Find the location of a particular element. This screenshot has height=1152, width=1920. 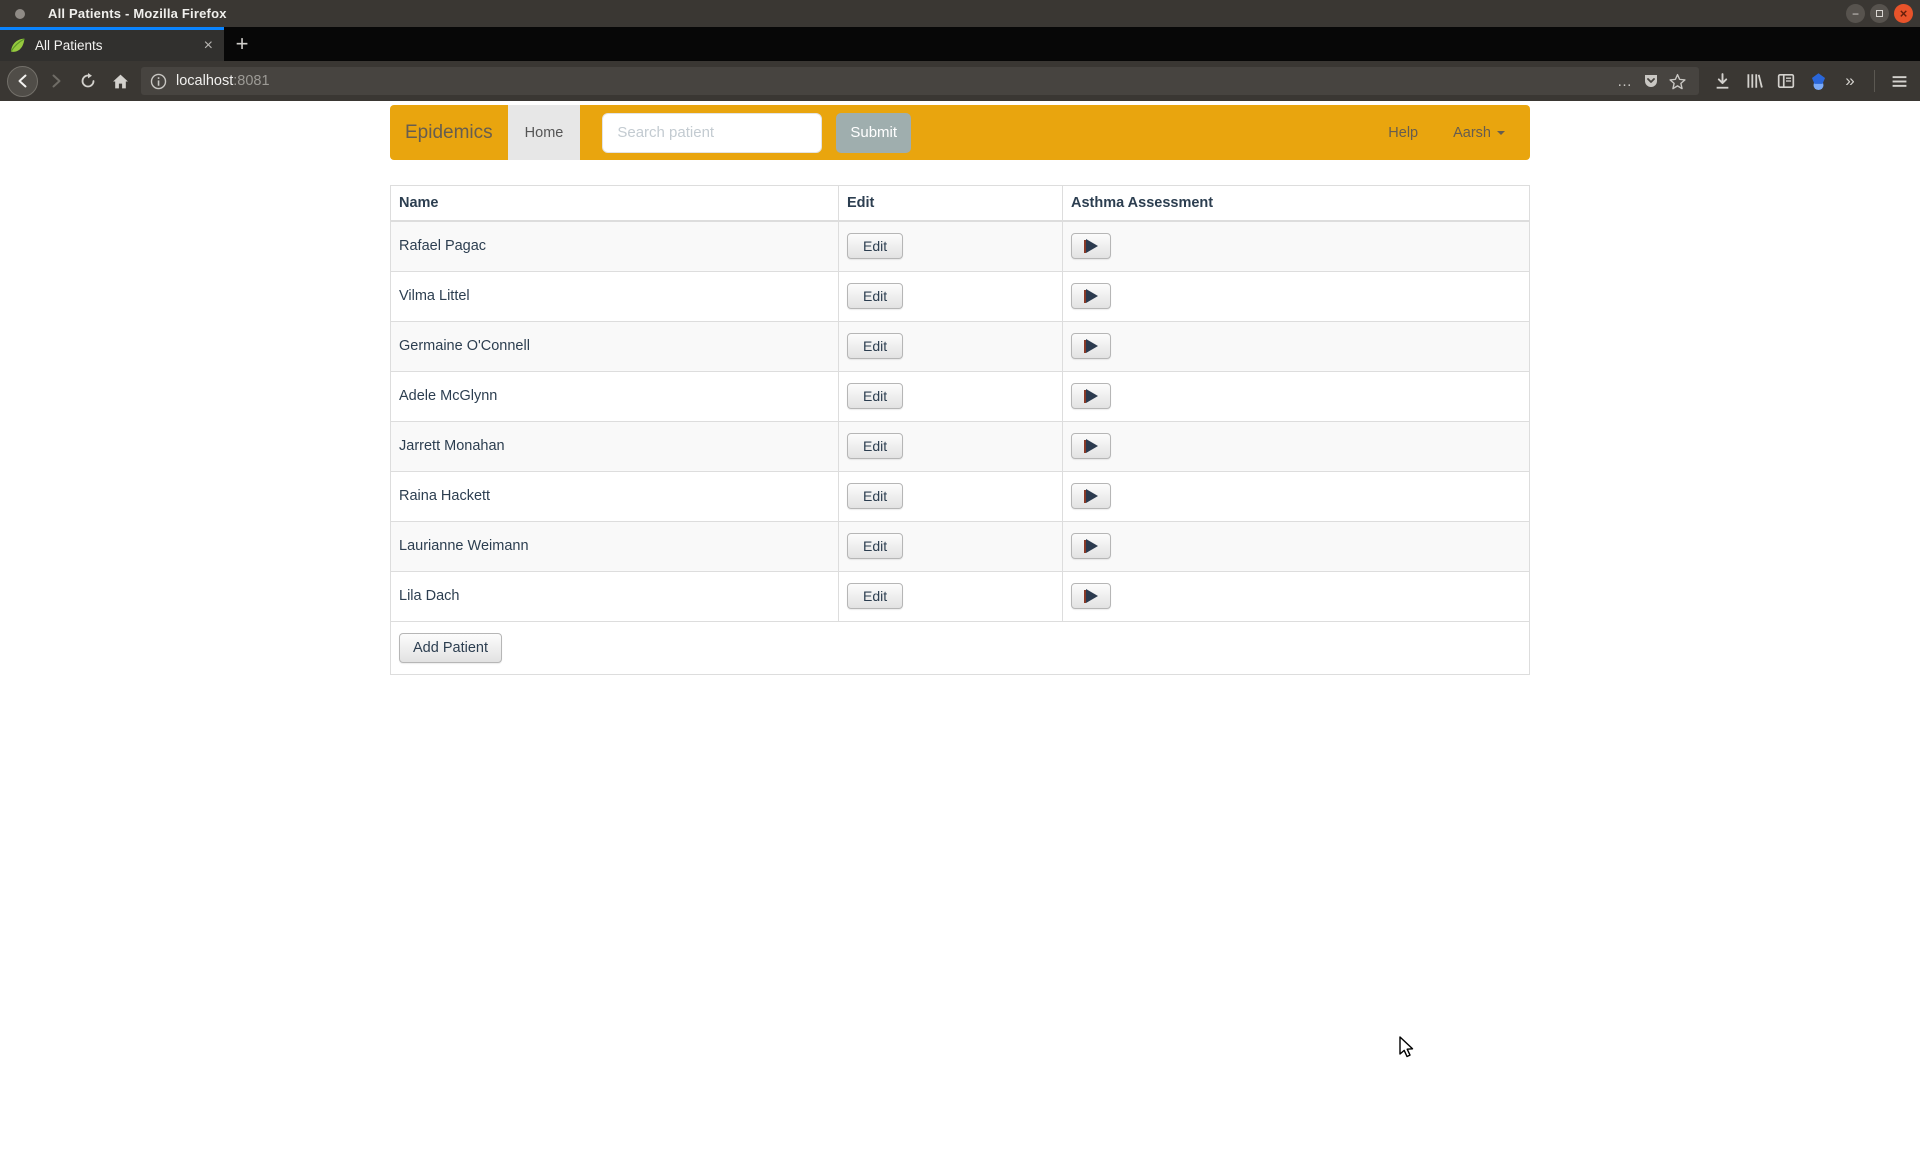

window-titlebar: All Patients - Mozilla Firefox − × is located at coordinates (960, 13).